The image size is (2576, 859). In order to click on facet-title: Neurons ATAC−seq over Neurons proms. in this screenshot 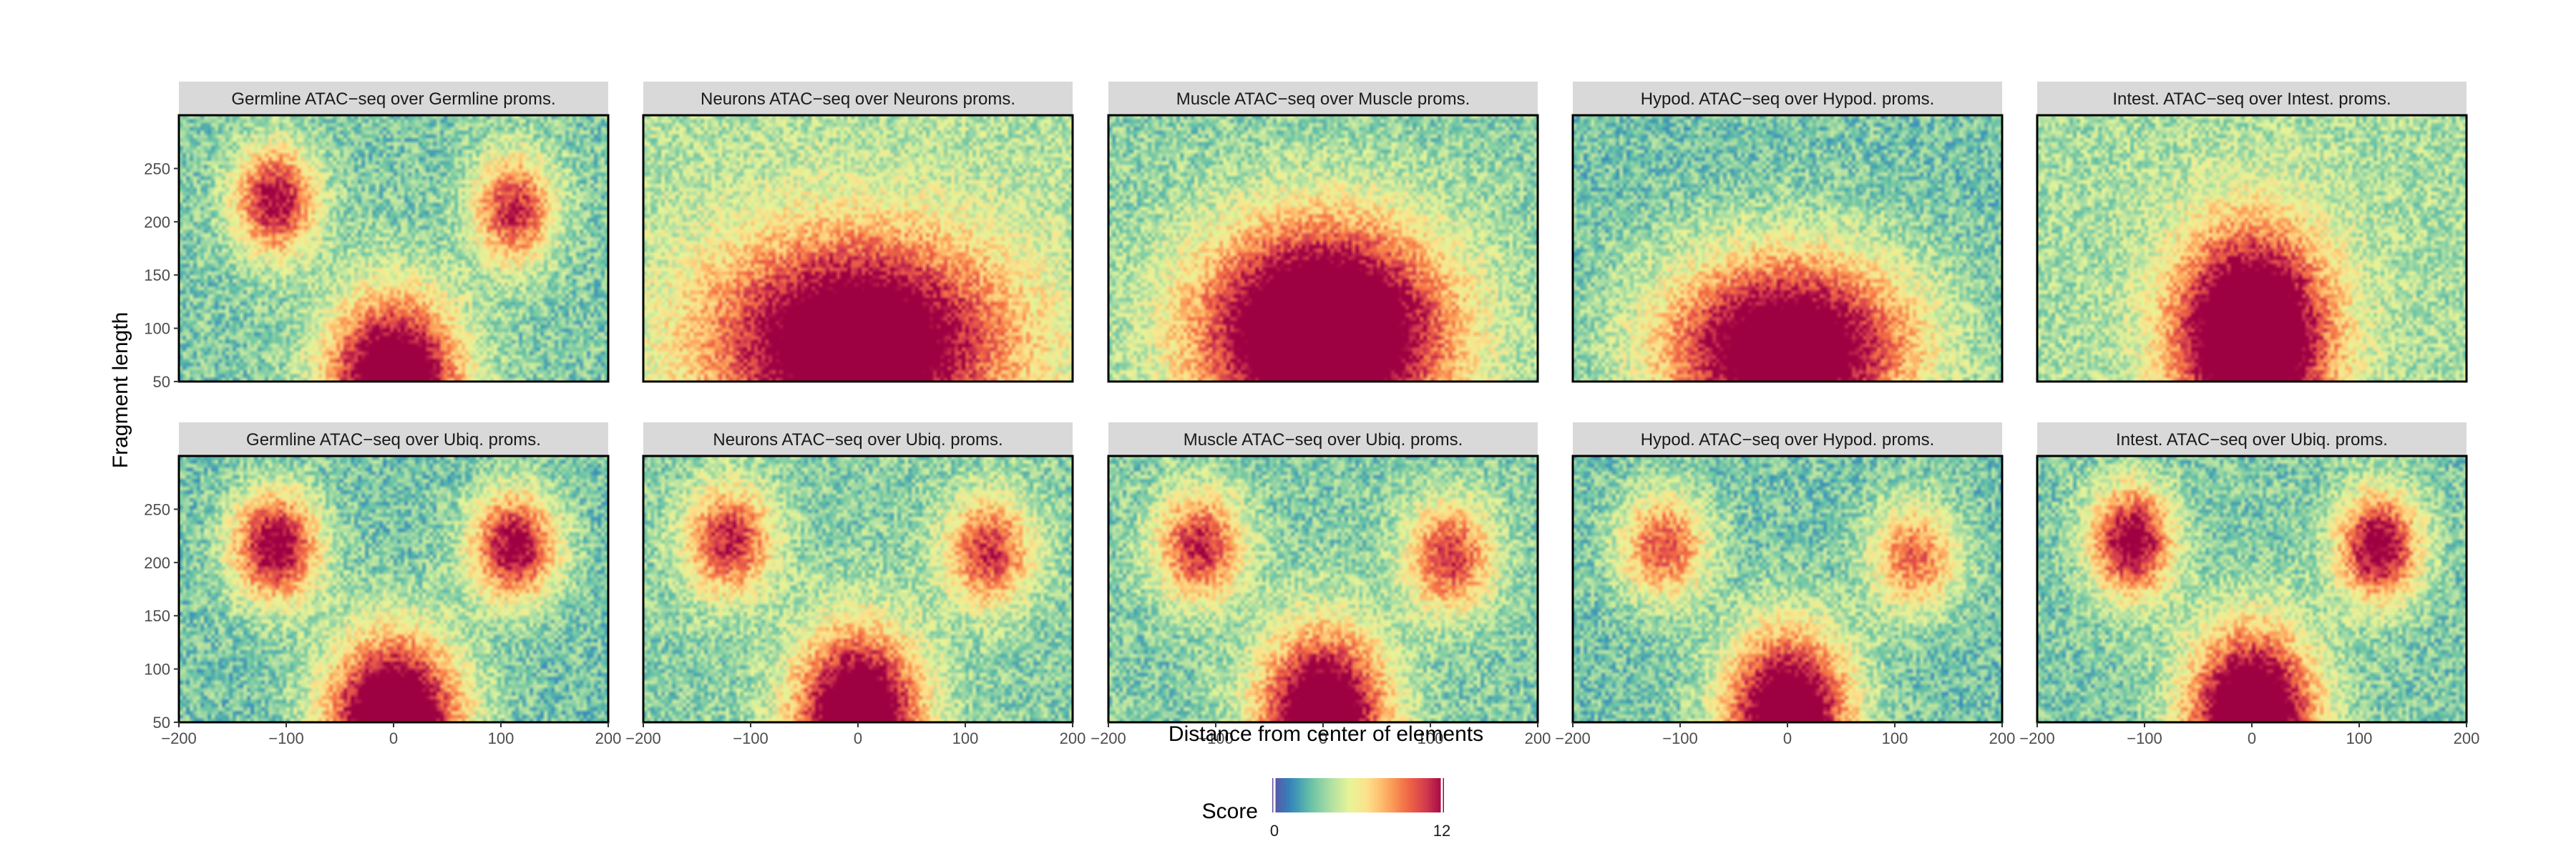, I will do `click(858, 99)`.